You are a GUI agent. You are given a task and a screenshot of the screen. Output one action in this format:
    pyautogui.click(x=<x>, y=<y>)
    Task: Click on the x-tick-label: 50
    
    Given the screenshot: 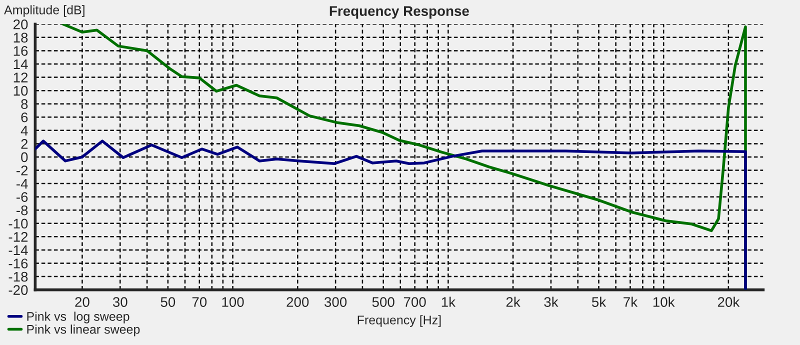 What is the action you would take?
    pyautogui.click(x=168, y=302)
    